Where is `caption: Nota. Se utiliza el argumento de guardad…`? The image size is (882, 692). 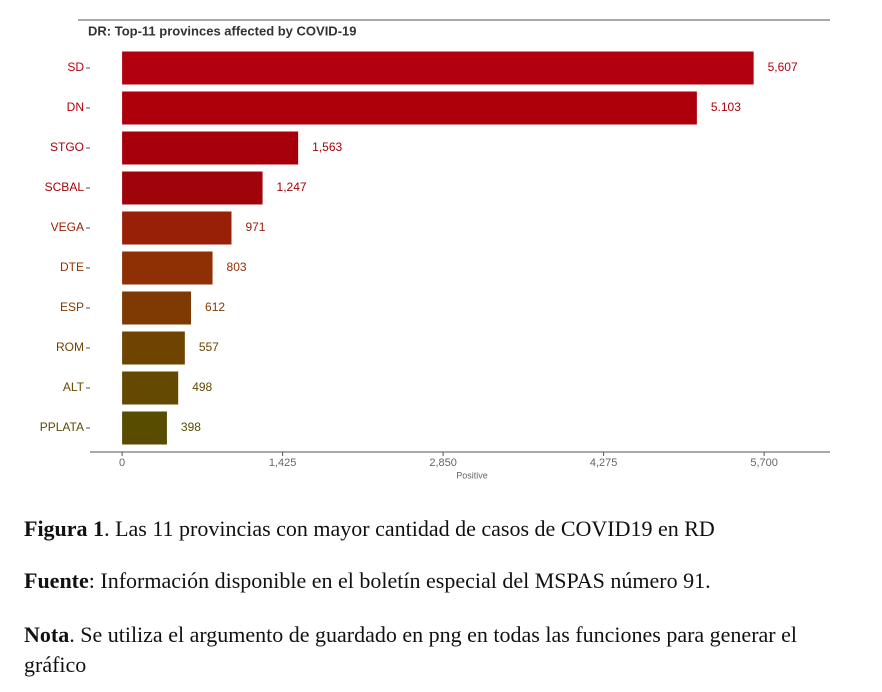
caption: Nota. Se utiliza el argumento de guardad… is located at coordinates (434, 650).